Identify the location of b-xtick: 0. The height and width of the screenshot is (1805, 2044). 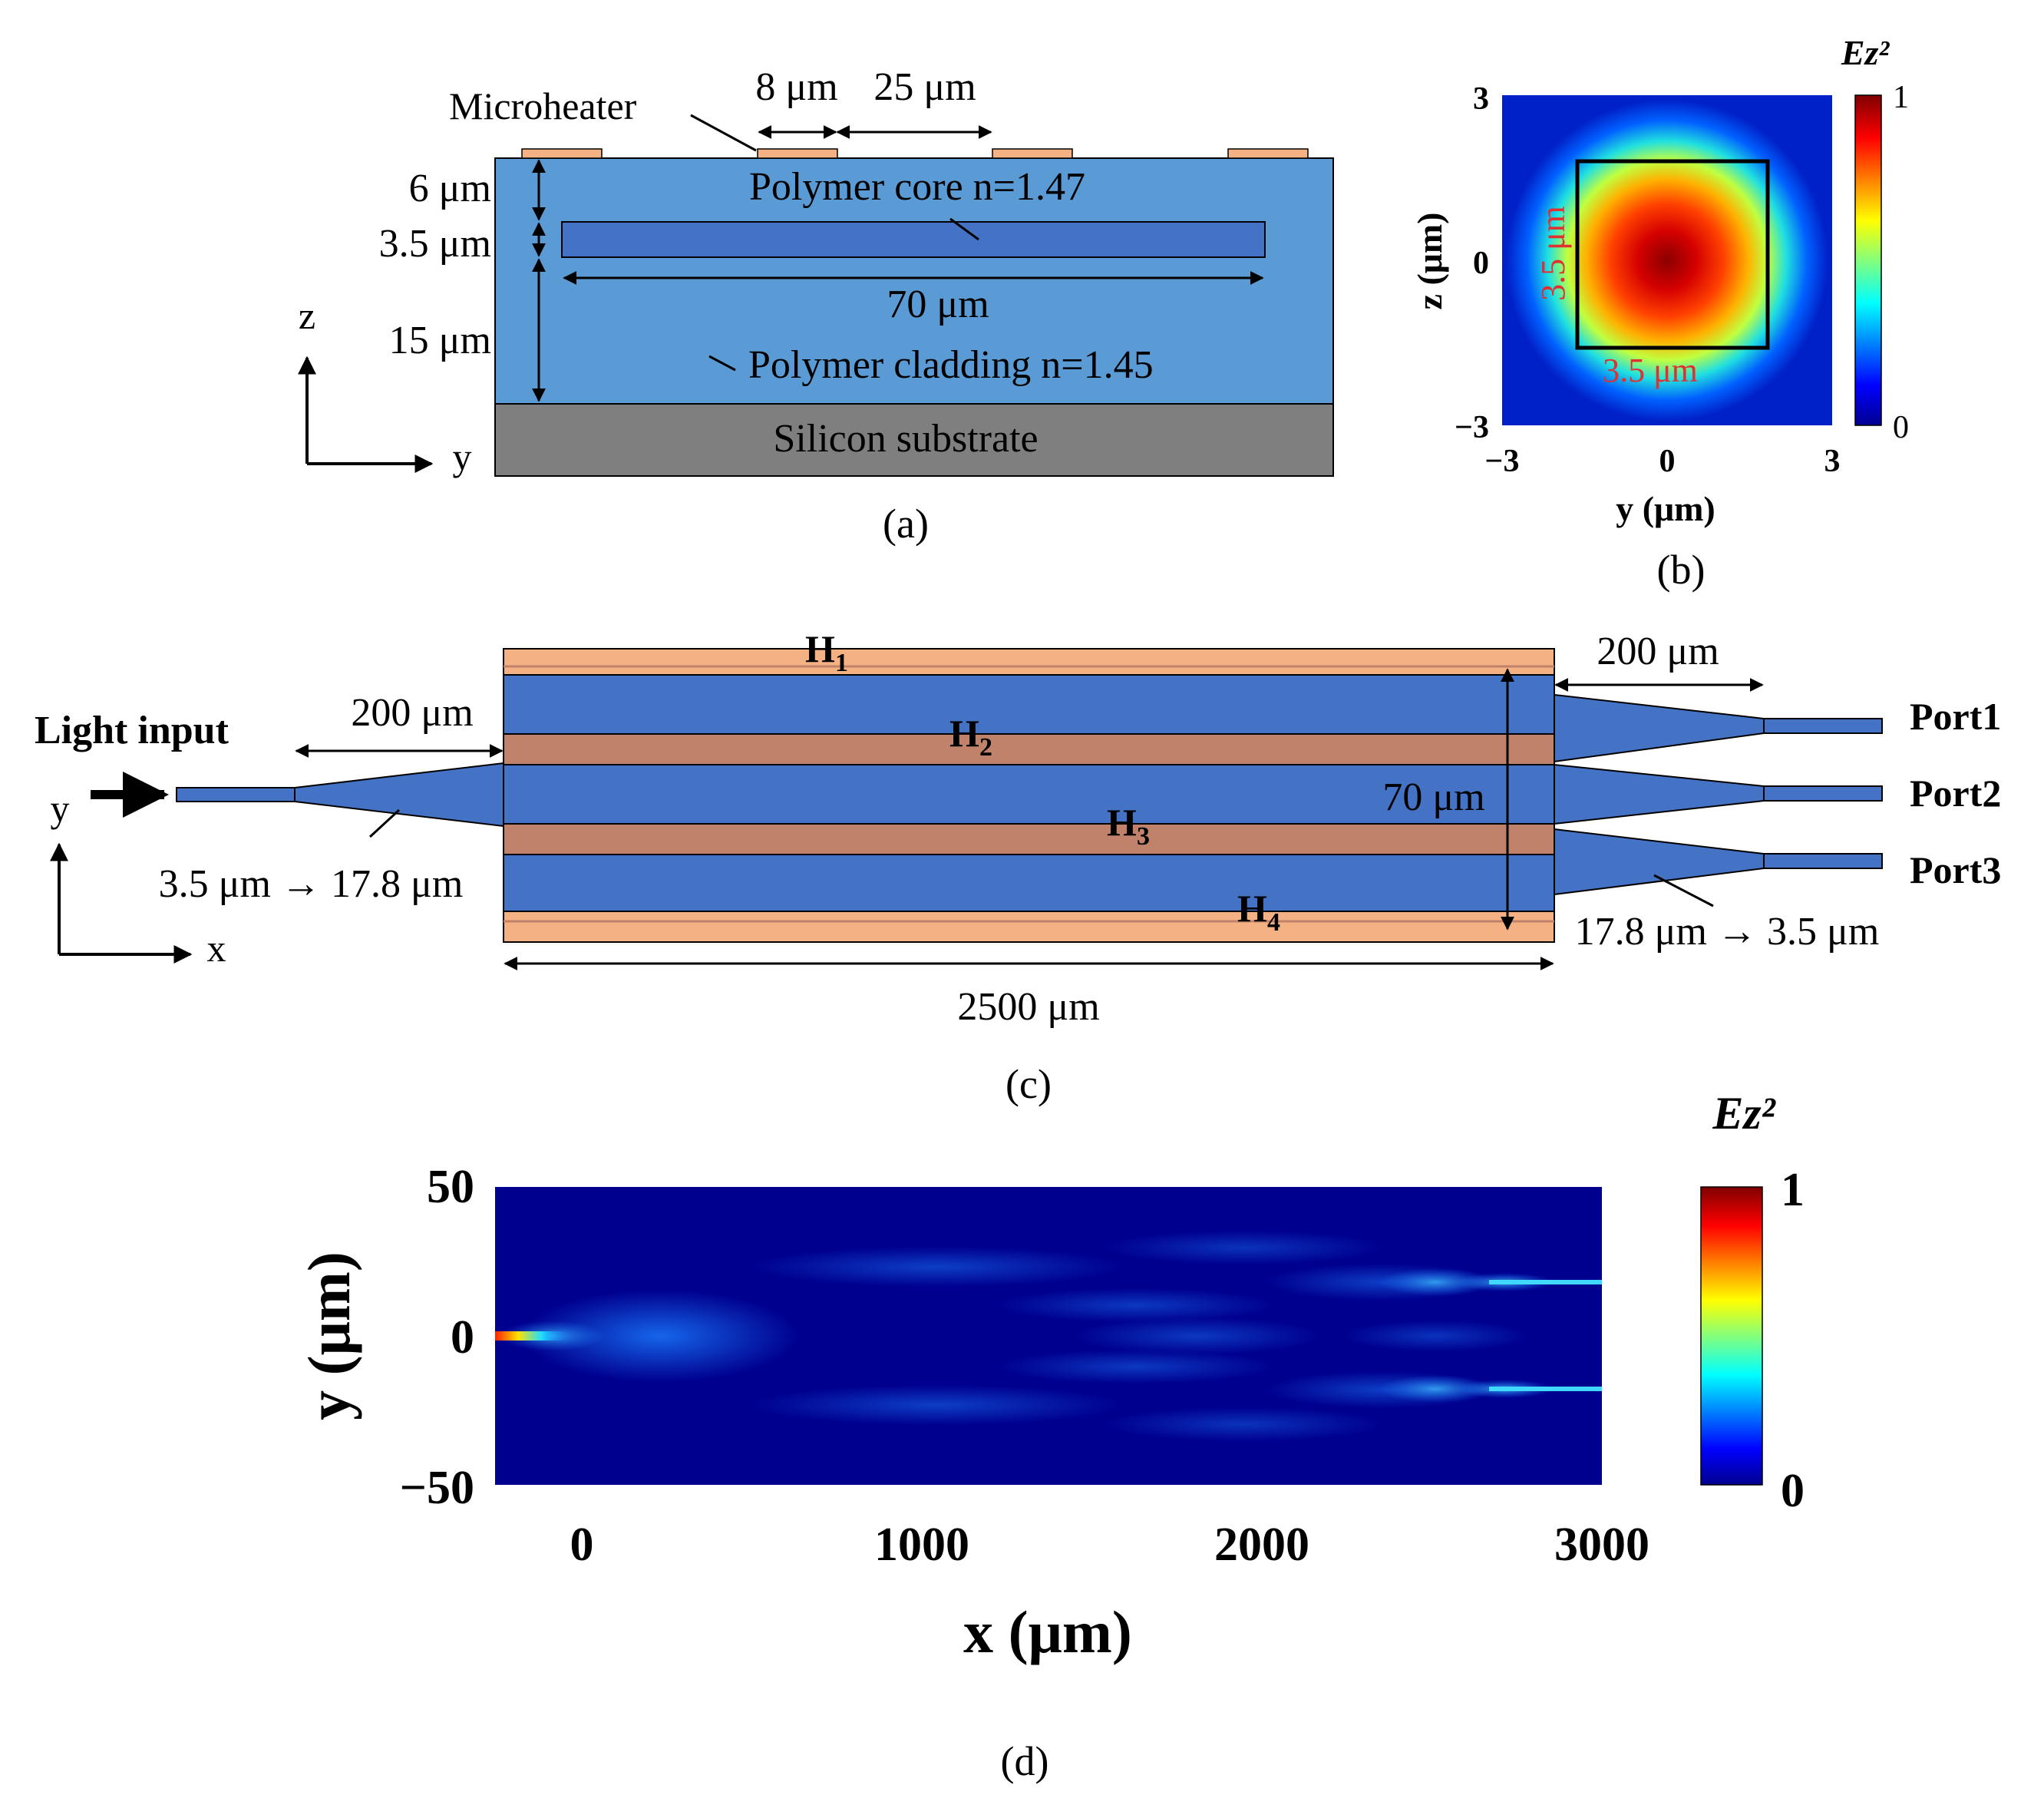
(1668, 462).